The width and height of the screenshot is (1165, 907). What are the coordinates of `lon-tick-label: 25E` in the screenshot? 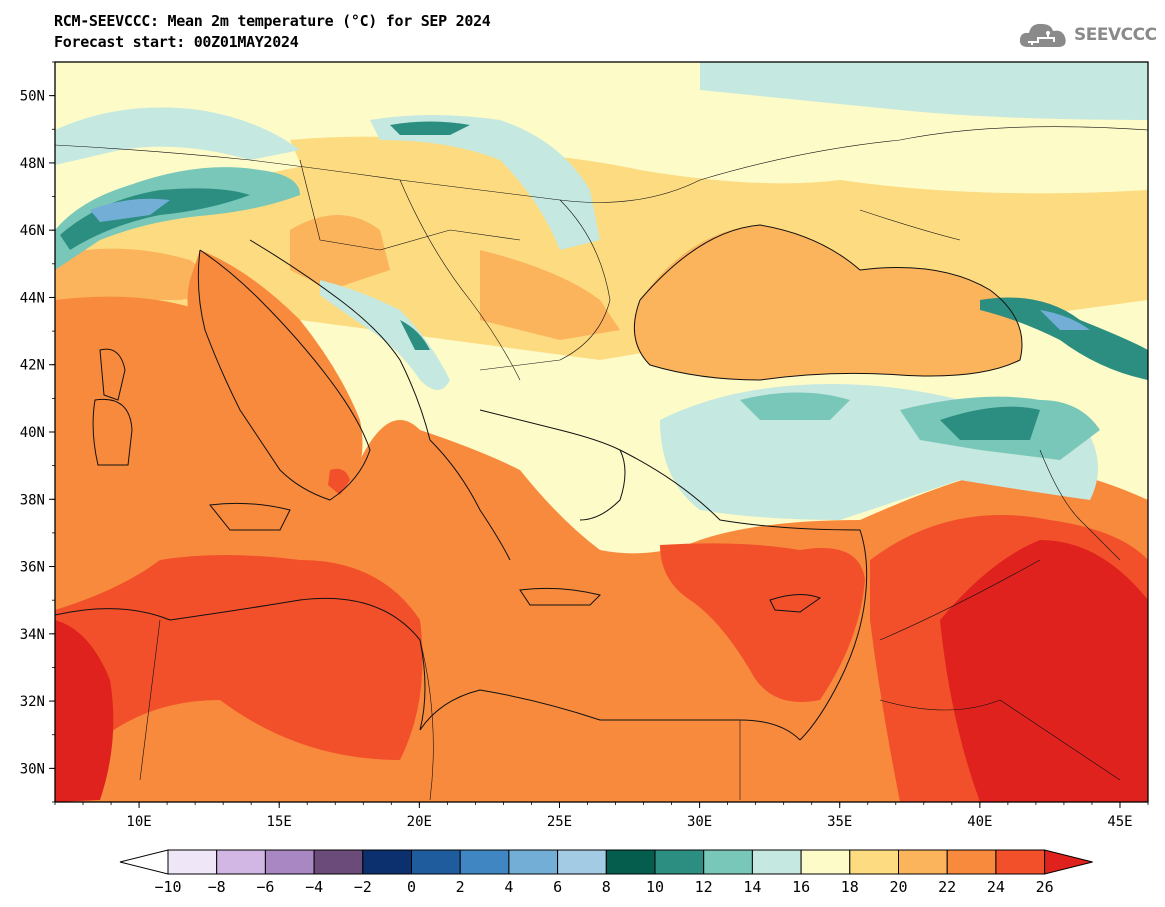 It's located at (559, 822).